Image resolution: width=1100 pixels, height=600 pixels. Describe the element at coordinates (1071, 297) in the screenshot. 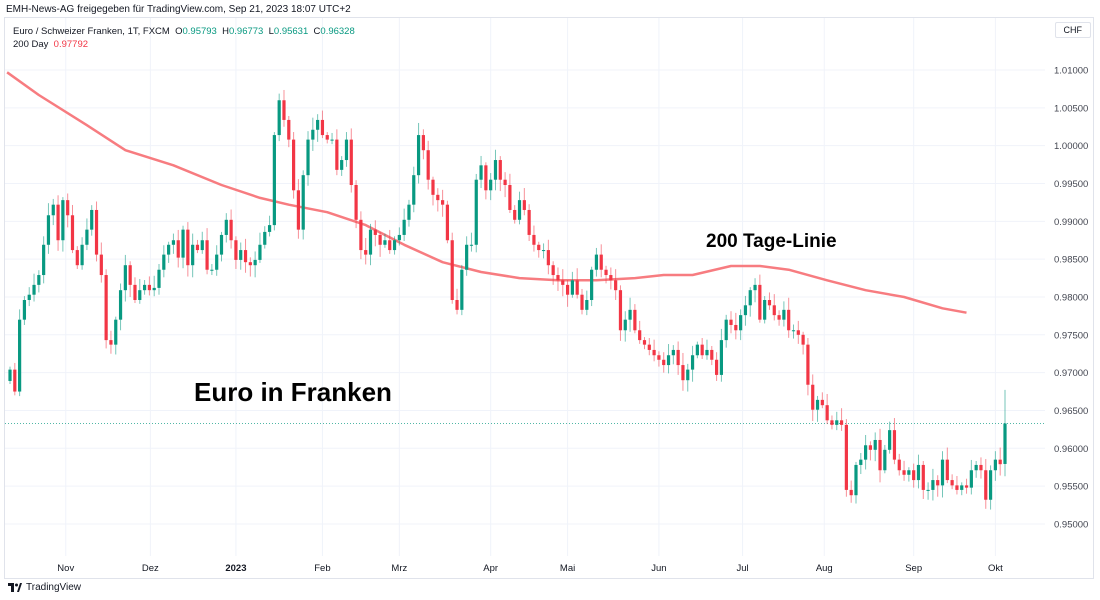

I see `y-tick-label: 0.98000` at that location.